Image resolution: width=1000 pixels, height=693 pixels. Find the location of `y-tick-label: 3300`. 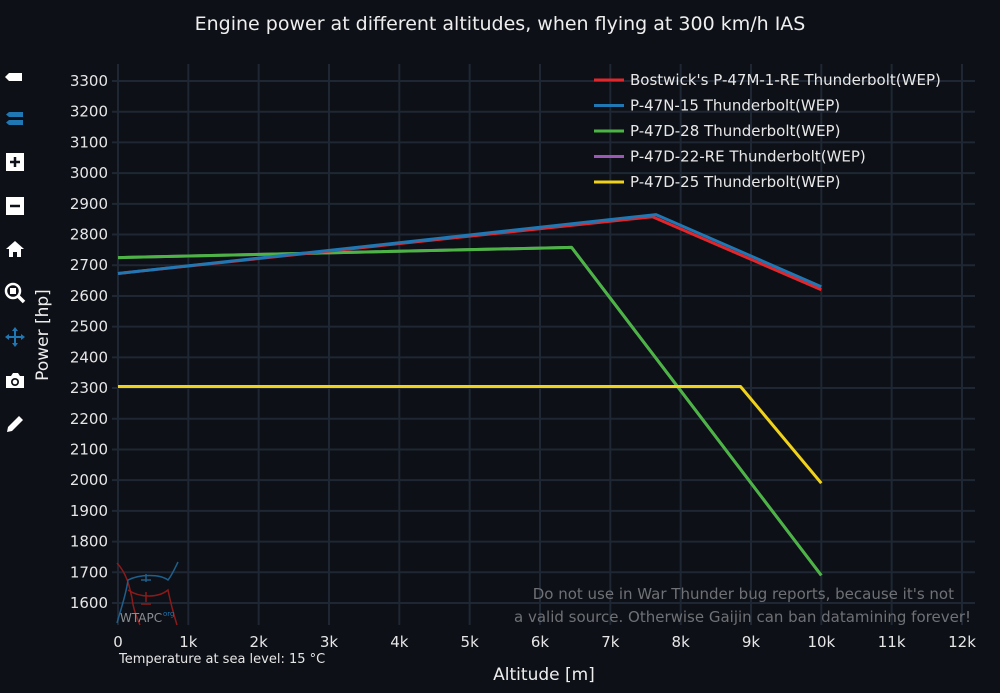

y-tick-label: 3300 is located at coordinates (89, 81).